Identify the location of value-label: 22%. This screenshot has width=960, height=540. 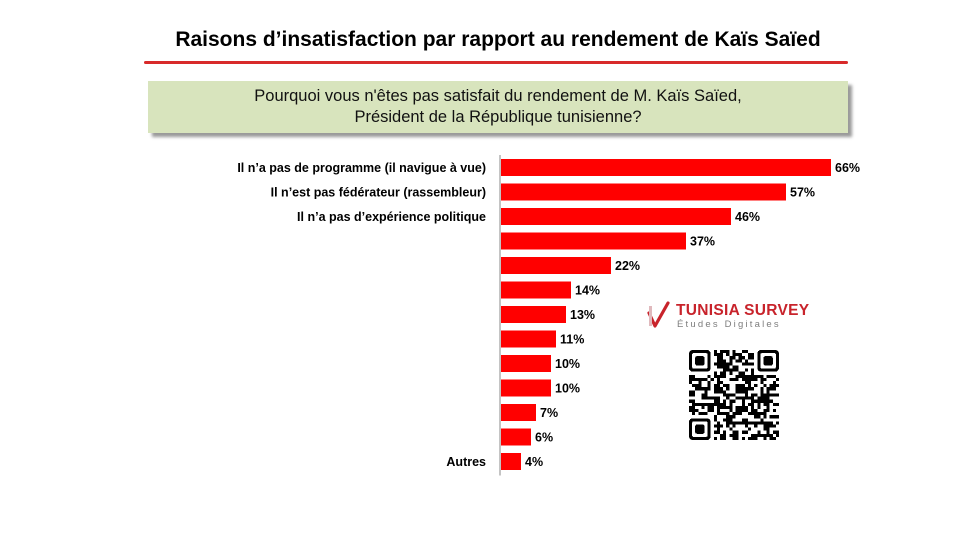
(627, 266).